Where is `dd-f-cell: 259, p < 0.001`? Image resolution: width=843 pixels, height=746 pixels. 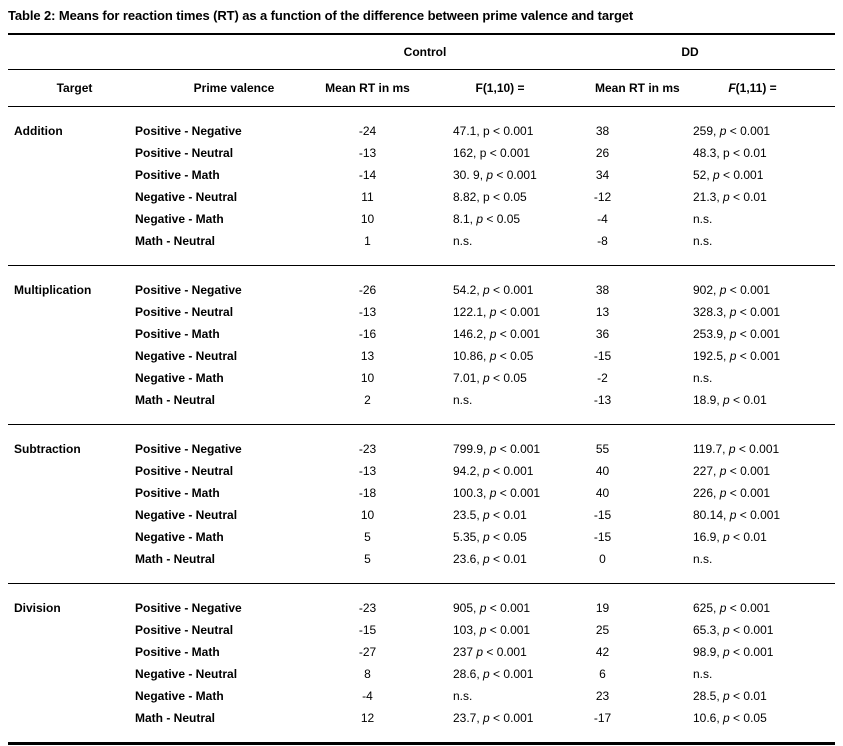
dd-f-cell: 259, p < 0.001 is located at coordinates (732, 131).